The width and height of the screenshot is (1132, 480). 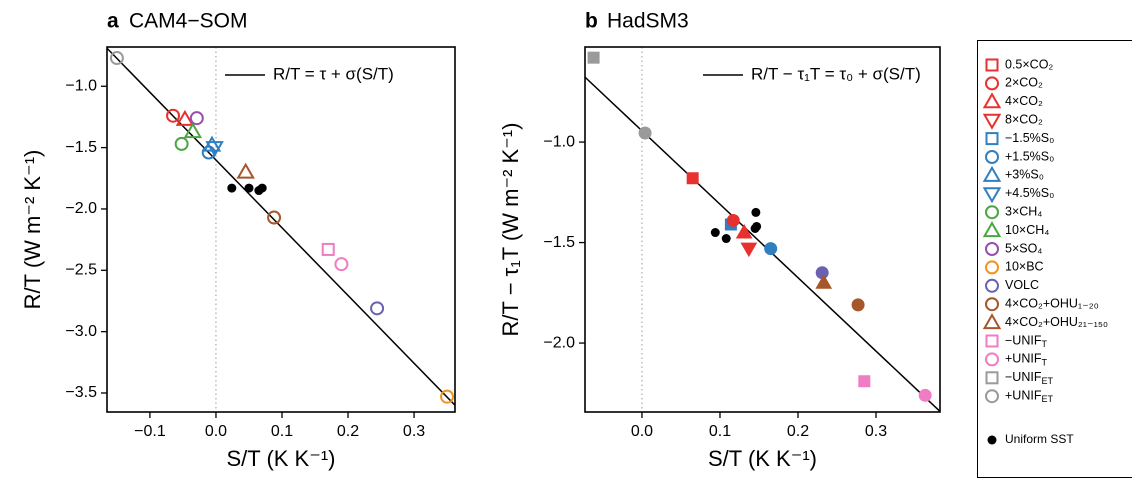 What do you see at coordinates (1024, 101) in the screenshot?
I see `legend-label: 4×CO₂` at bounding box center [1024, 101].